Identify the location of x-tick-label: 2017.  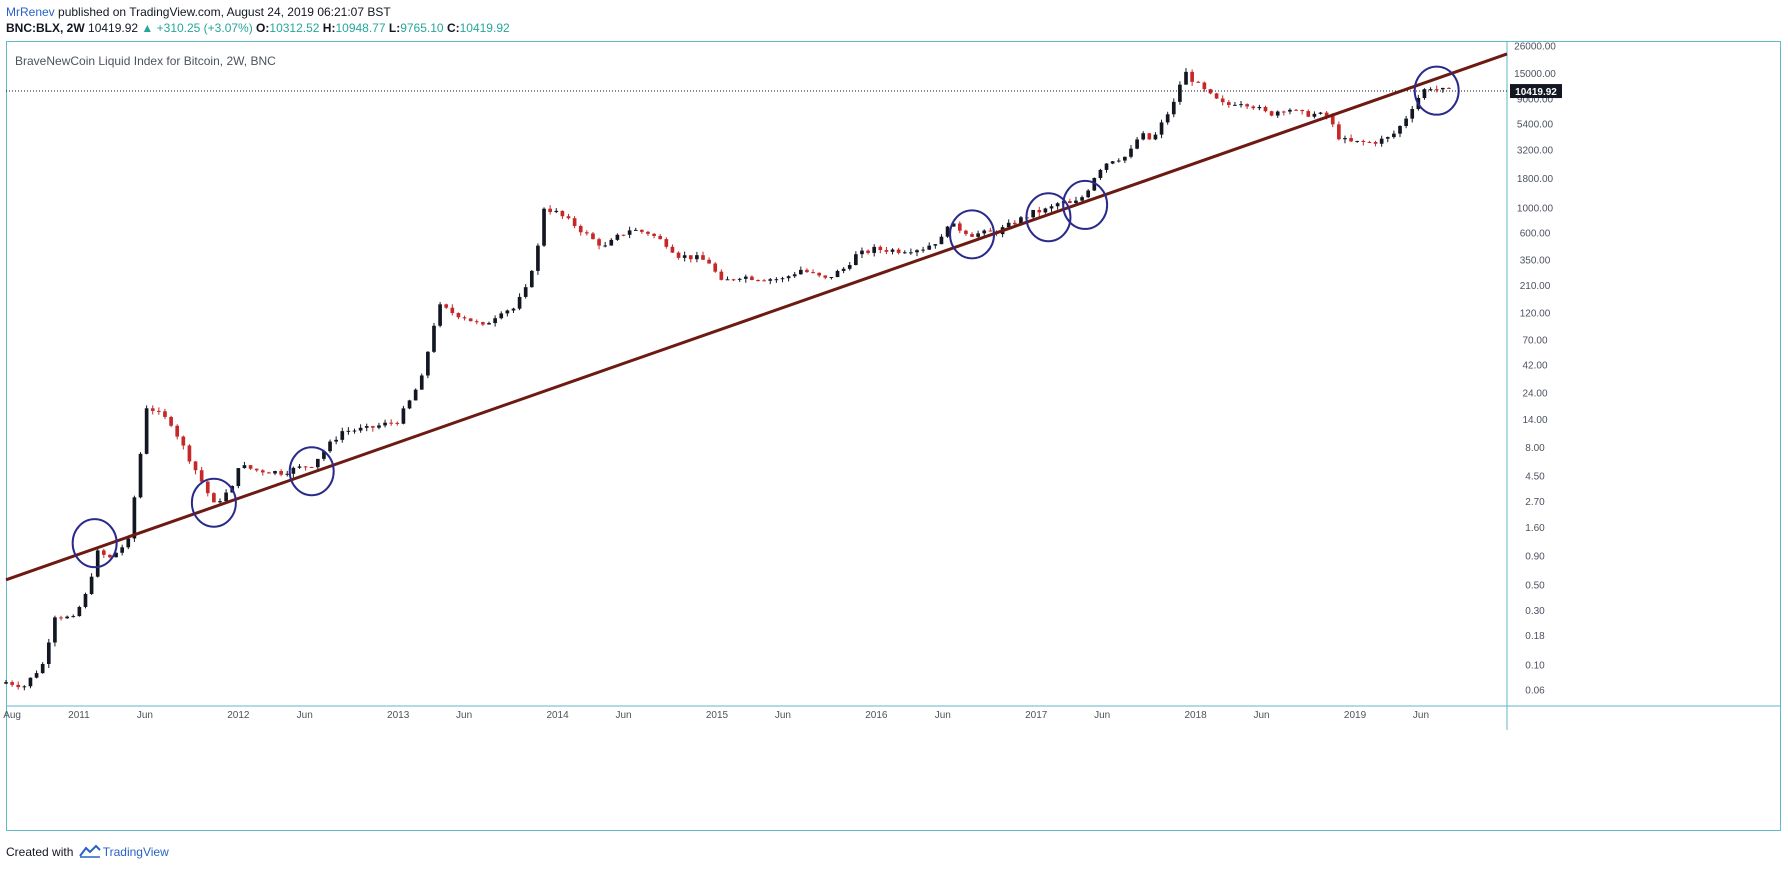
(1036, 715).